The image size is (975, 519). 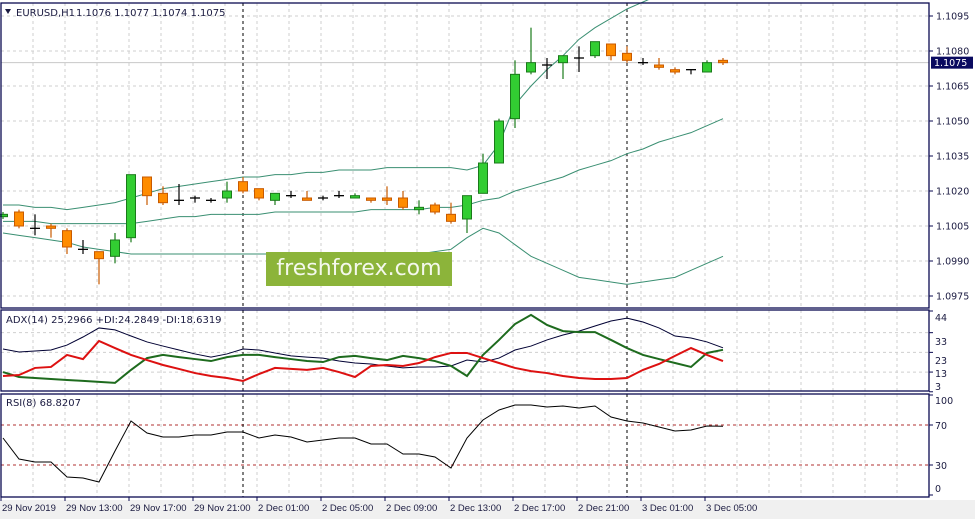 I want to click on time-tick-label: 2 Dec 01:00, so click(x=283, y=508).